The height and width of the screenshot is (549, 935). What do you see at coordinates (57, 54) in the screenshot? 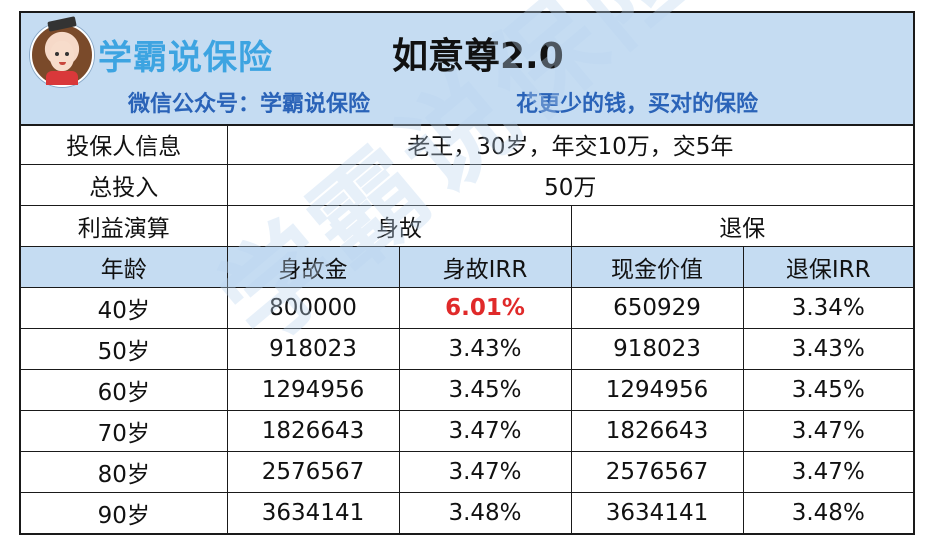
I see `avatar-eye-left` at bounding box center [57, 54].